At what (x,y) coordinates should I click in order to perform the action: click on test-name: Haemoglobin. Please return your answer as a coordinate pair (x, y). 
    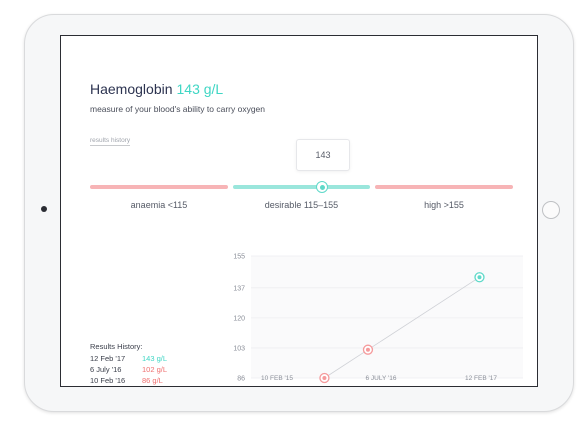
    Looking at the image, I should click on (131, 89).